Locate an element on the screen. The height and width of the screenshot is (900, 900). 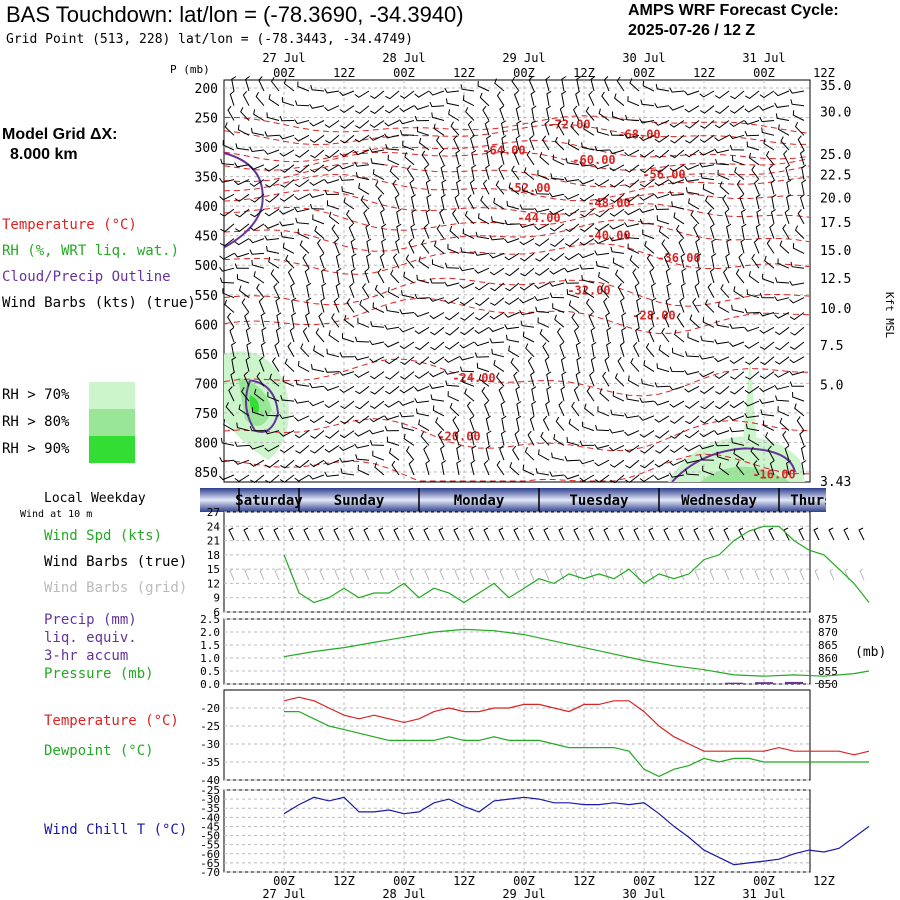
height-tick: 5.0 is located at coordinates (831, 386).